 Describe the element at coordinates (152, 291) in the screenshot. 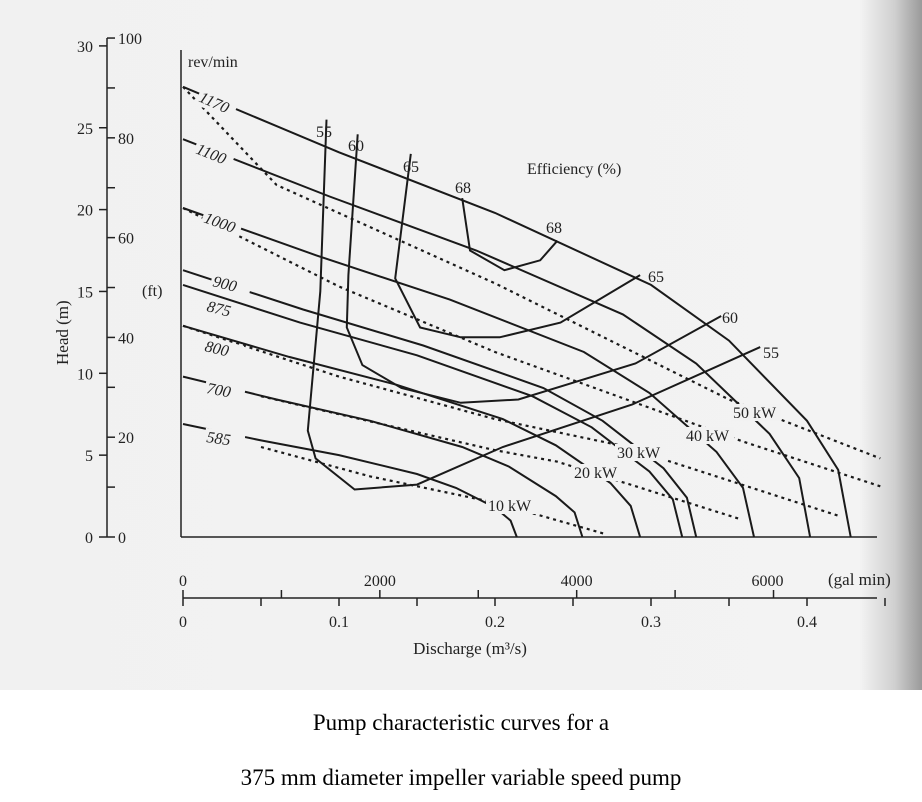

I see `y-secondary-label: (ft)` at that location.